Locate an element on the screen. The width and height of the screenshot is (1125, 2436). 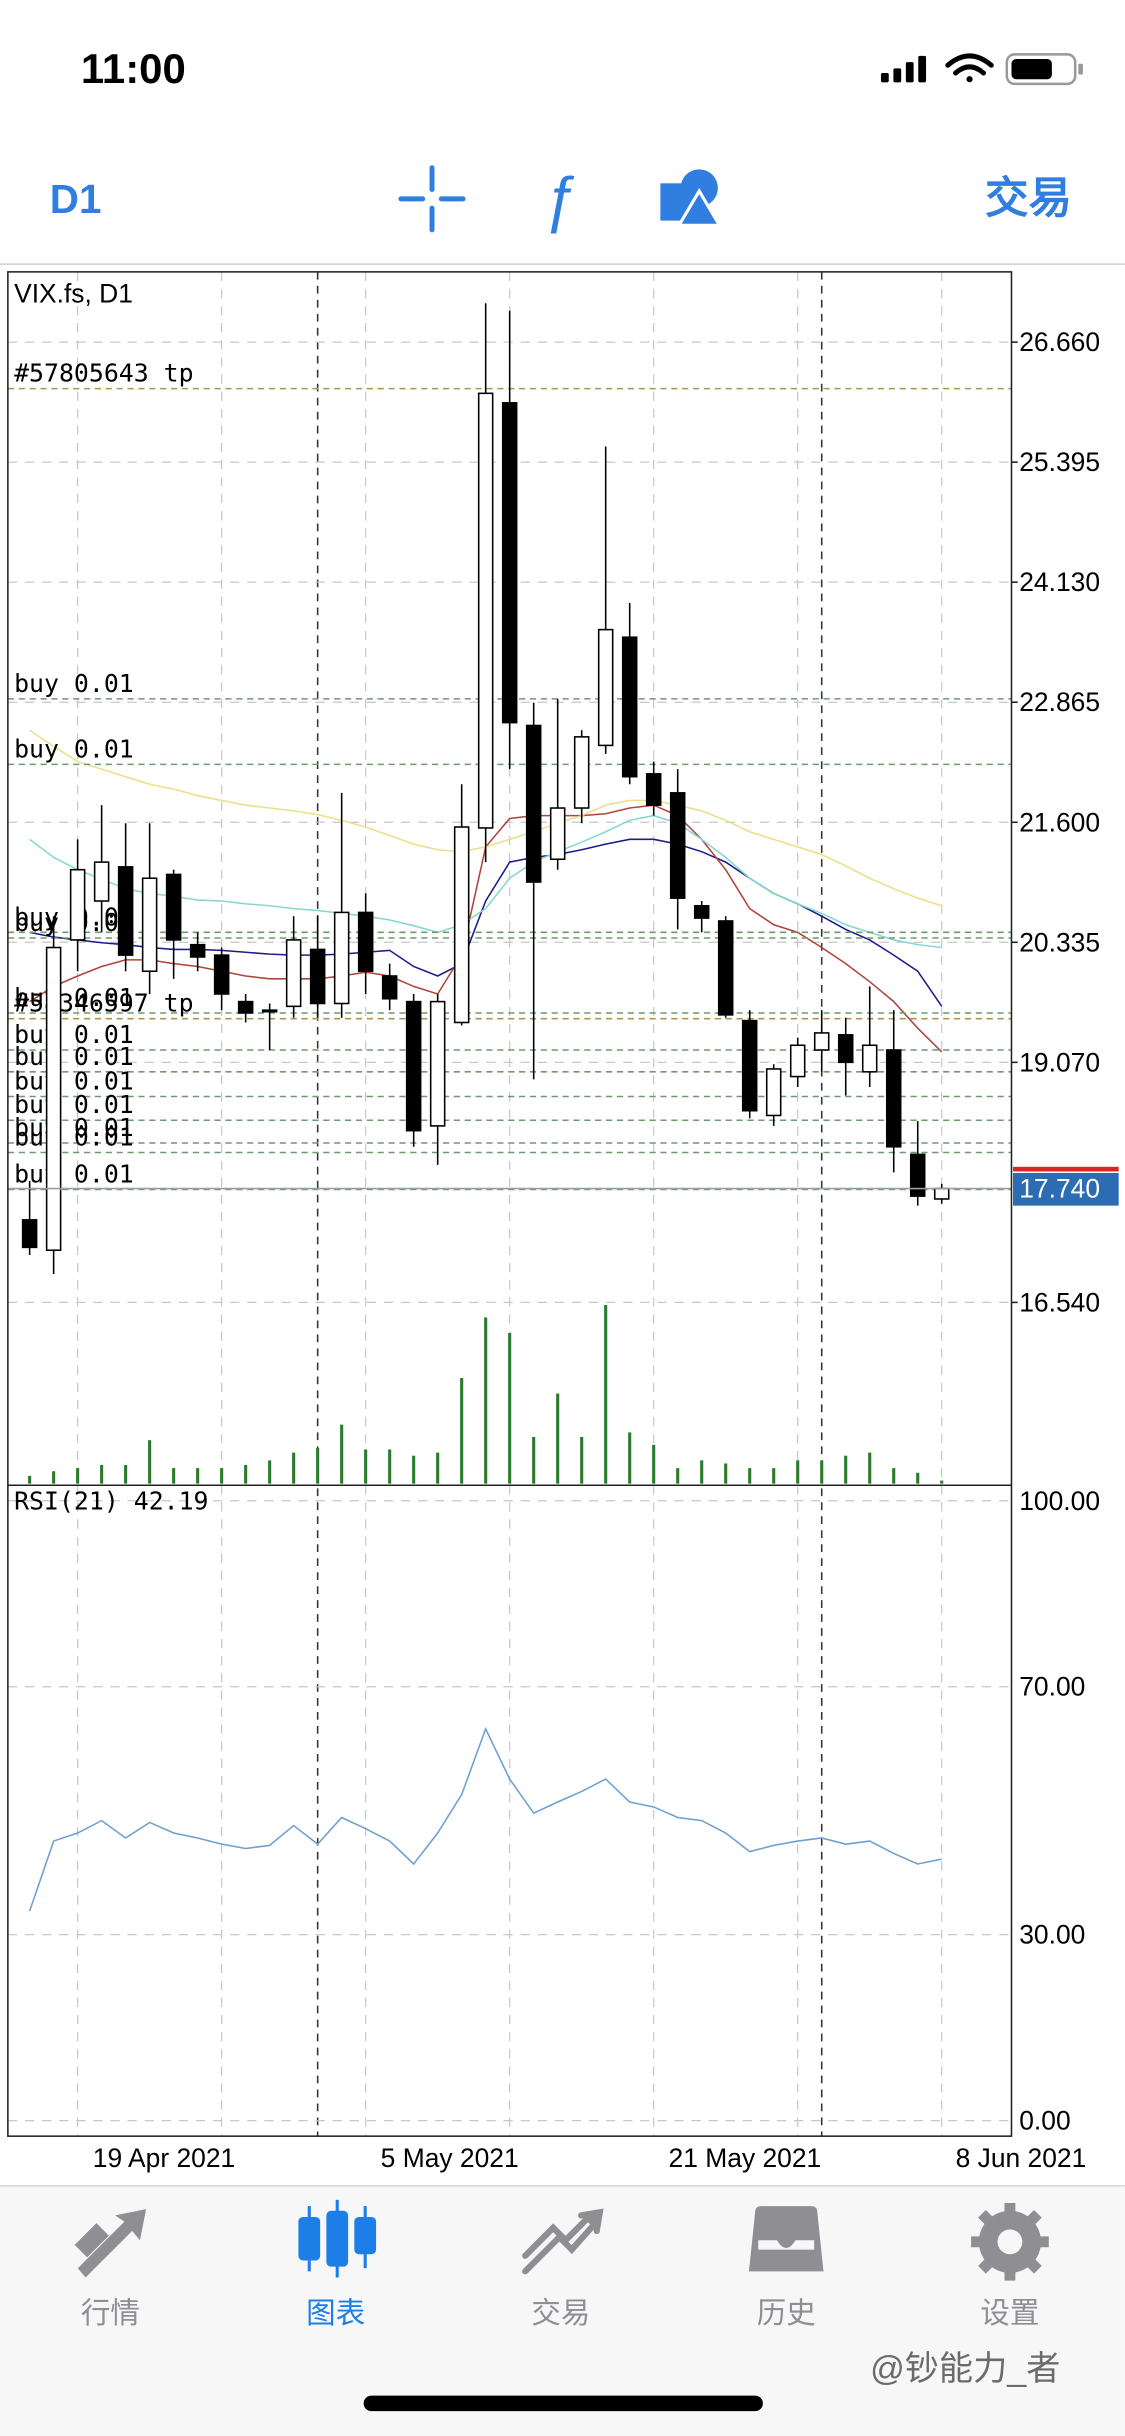
indicator-button: ƒ is located at coordinates (559, 198).